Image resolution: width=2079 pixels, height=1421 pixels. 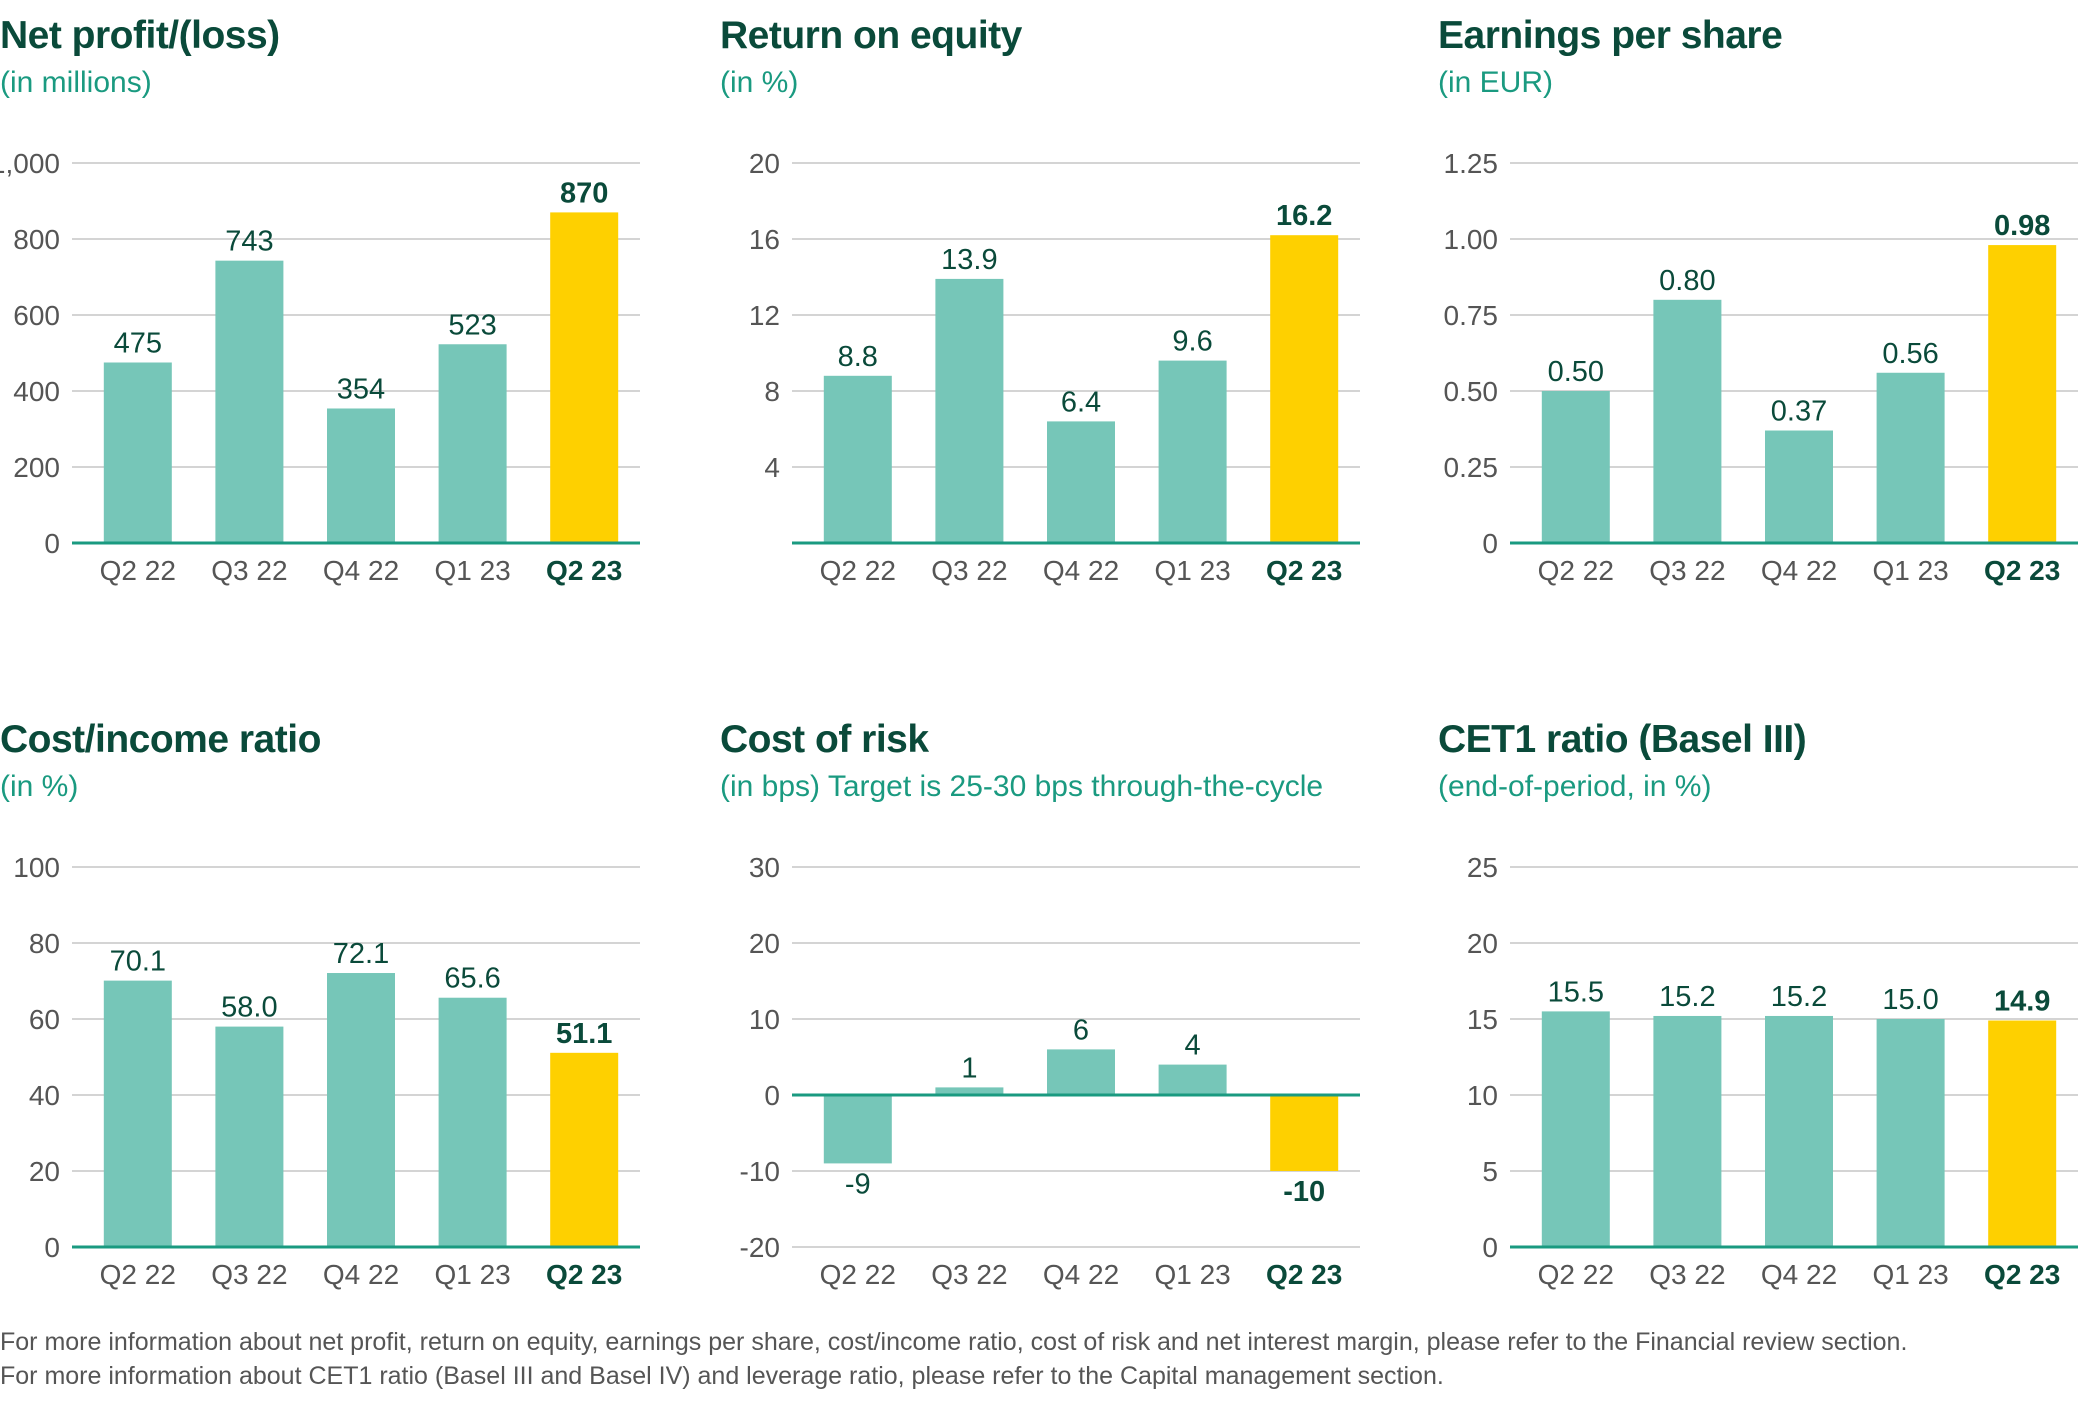 I want to click on y-tick-label: 1.00, so click(x=1471, y=239).